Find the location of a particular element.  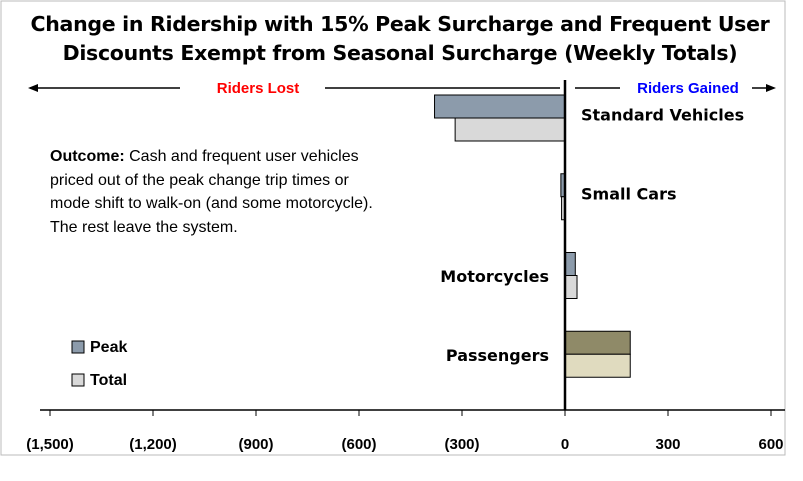

x-tick-label: 600 is located at coordinates (770, 444).